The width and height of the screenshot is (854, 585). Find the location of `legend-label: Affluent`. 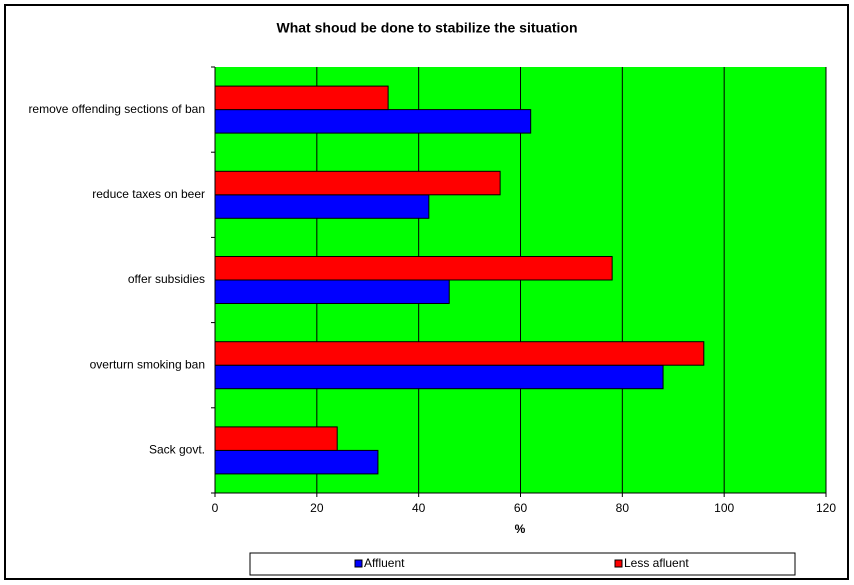

legend-label: Affluent is located at coordinates (384, 563).